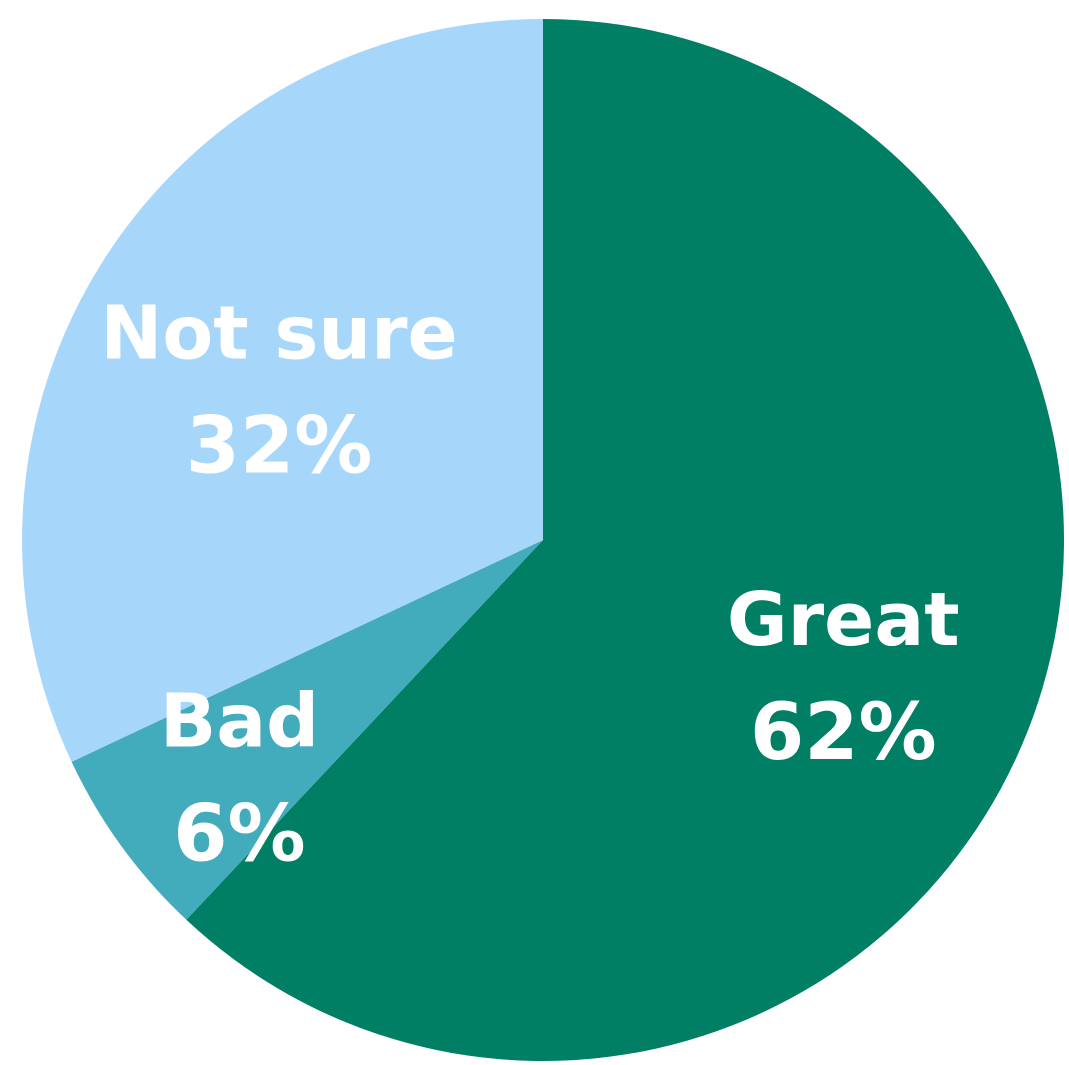  I want to click on slice-value-label: 62%, so click(843, 733).